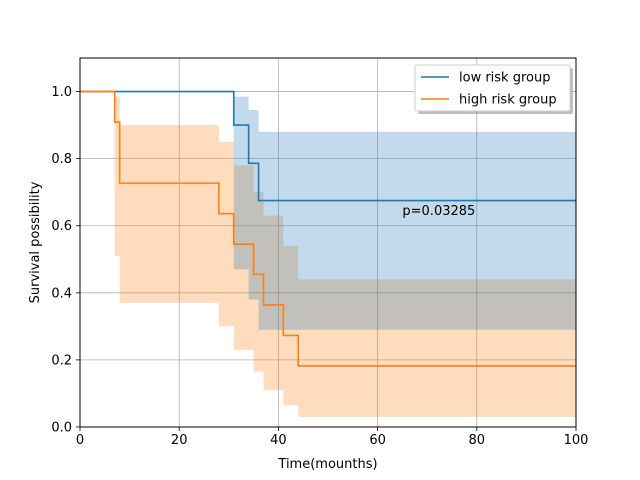 This screenshot has height=480, width=640. What do you see at coordinates (61, 360) in the screenshot?
I see `y-tick-label-1: 0.2` at bounding box center [61, 360].